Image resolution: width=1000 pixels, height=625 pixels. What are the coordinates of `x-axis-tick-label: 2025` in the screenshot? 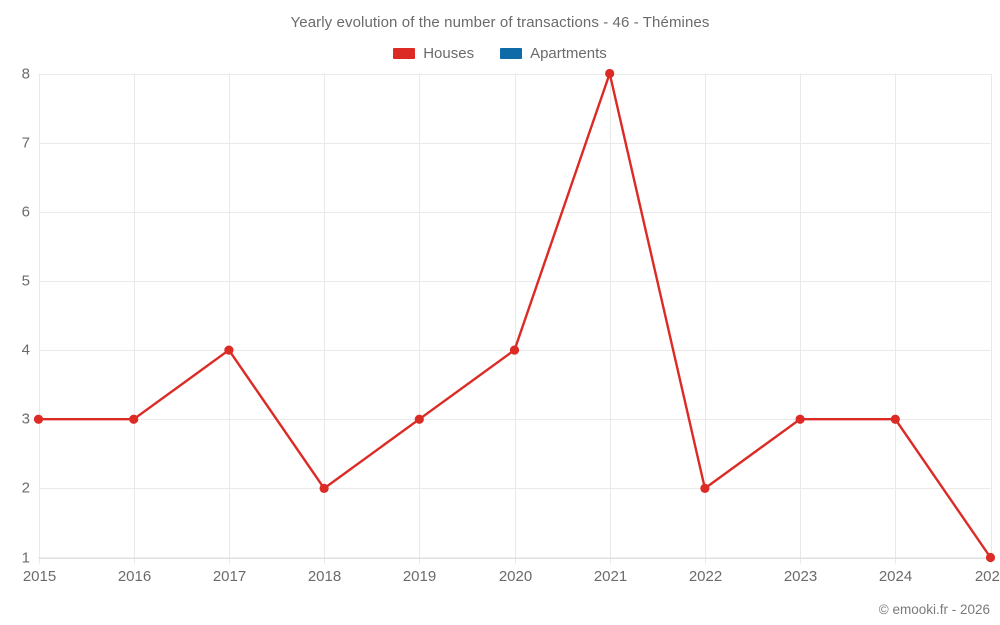 It's located at (987, 576).